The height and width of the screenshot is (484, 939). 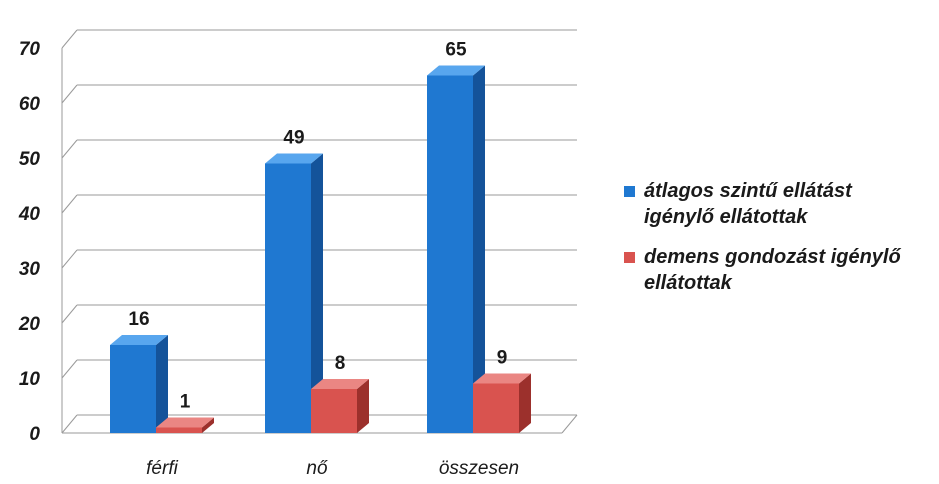 I want to click on floor-right-edge, so click(x=569, y=424).